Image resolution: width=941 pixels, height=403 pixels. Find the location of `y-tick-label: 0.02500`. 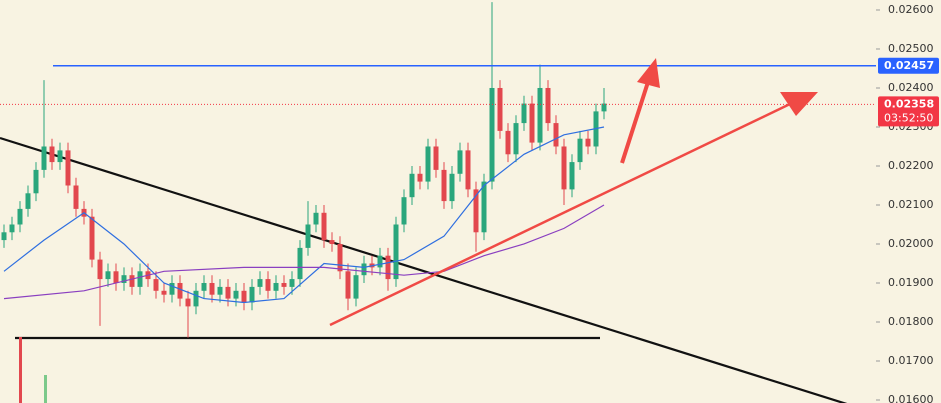

y-tick-label: 0.02500 is located at coordinates (911, 48).